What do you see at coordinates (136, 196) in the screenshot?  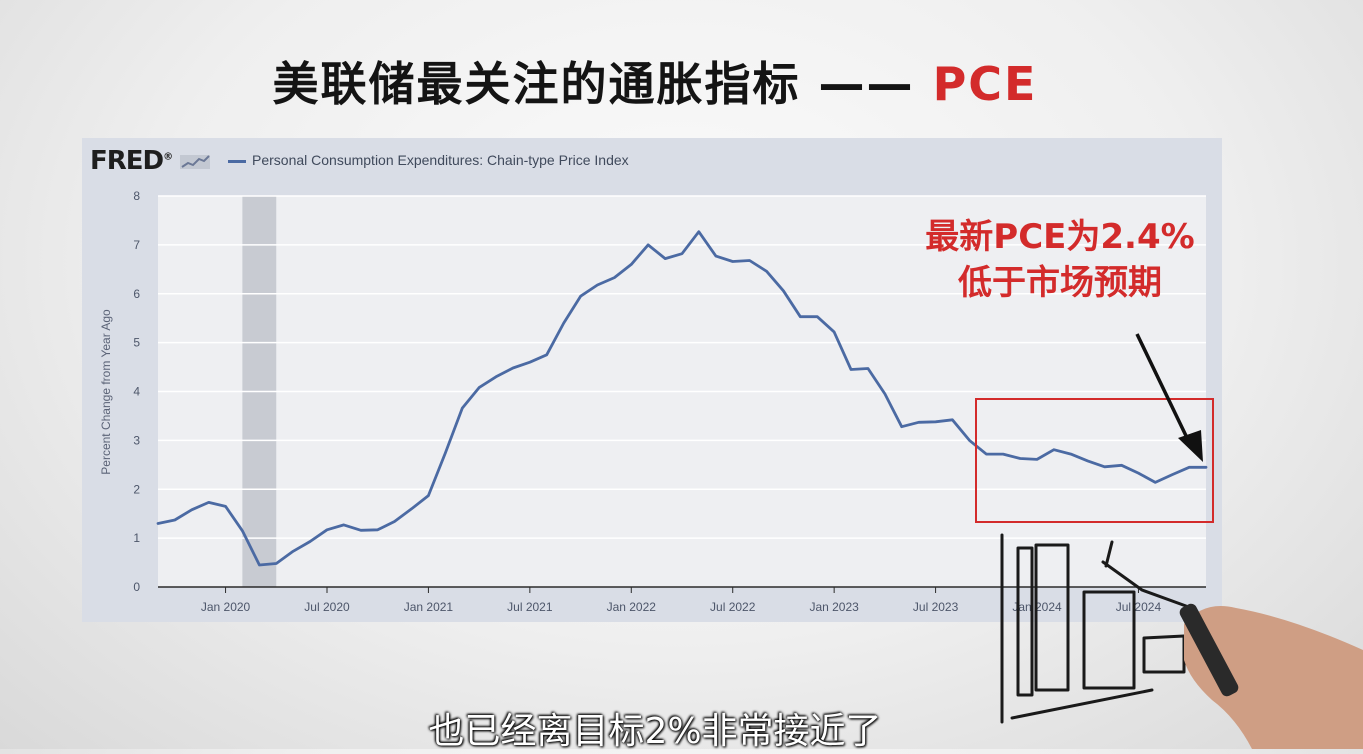 I see `y-tick-label: 8` at bounding box center [136, 196].